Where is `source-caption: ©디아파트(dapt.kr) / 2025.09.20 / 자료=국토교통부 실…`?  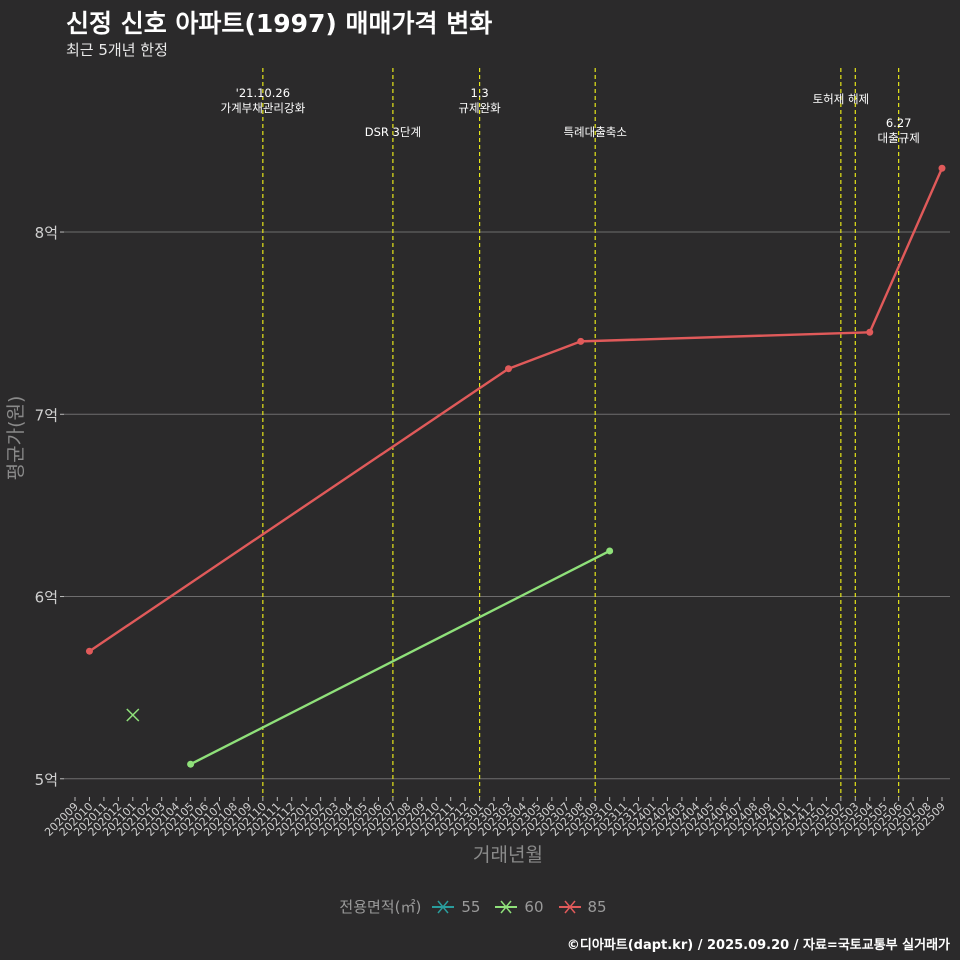
source-caption: ©디아파트(dapt.kr) / 2025.09.20 / 자료=국토교통부 실… is located at coordinates (758, 945).